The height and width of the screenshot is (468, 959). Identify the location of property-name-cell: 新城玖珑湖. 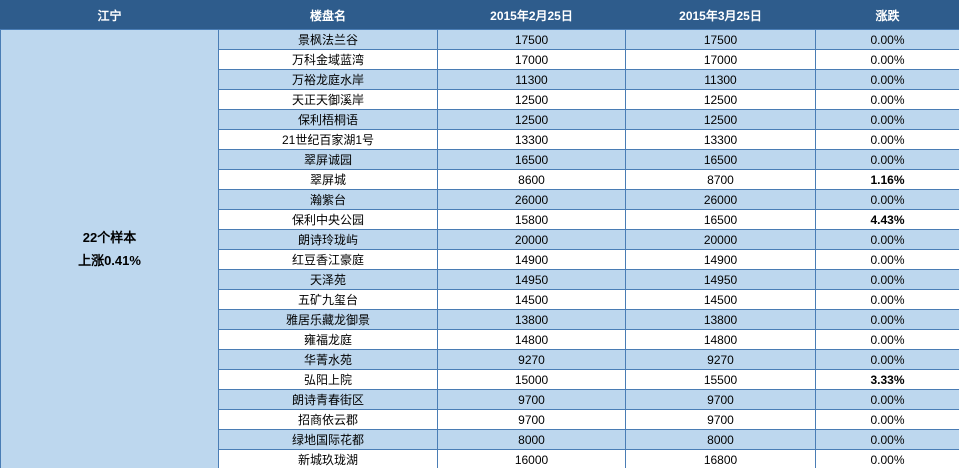
(328, 458).